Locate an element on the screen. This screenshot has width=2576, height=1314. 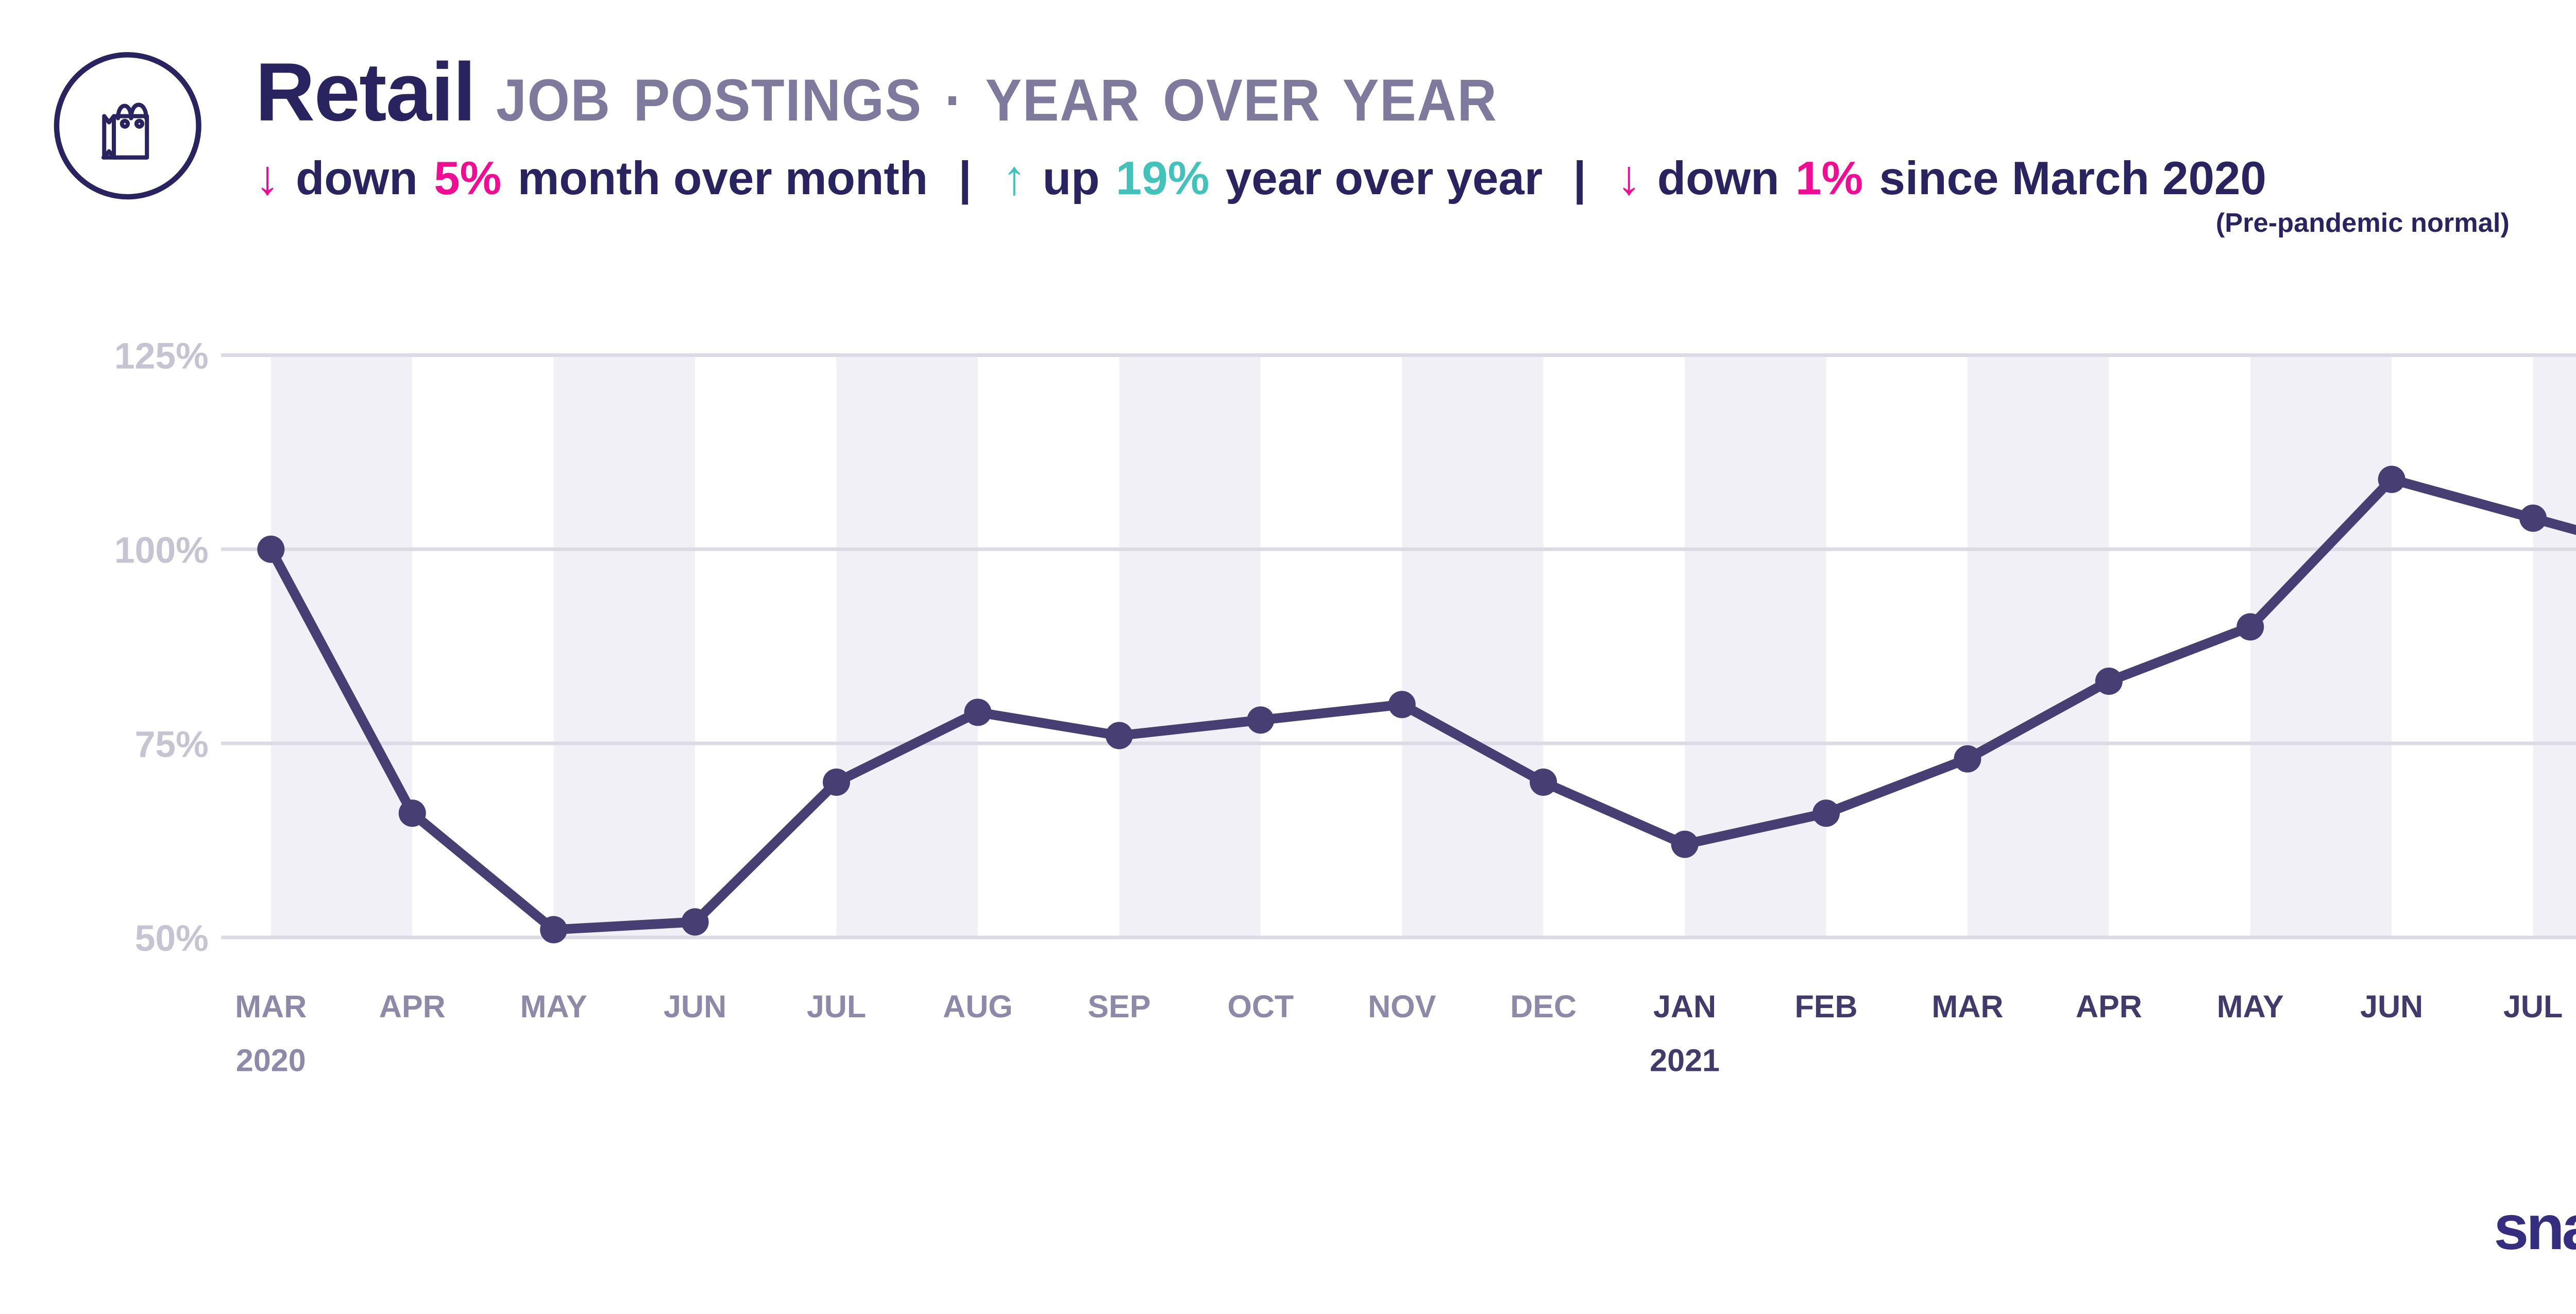
x-tick-label: JAN is located at coordinates (1684, 1006).